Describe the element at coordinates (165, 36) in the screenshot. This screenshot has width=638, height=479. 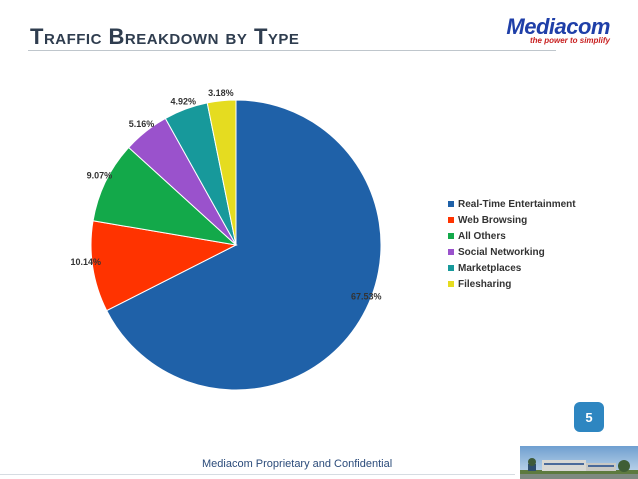
I see `page-title: Traffic Breakdown by Type` at that location.